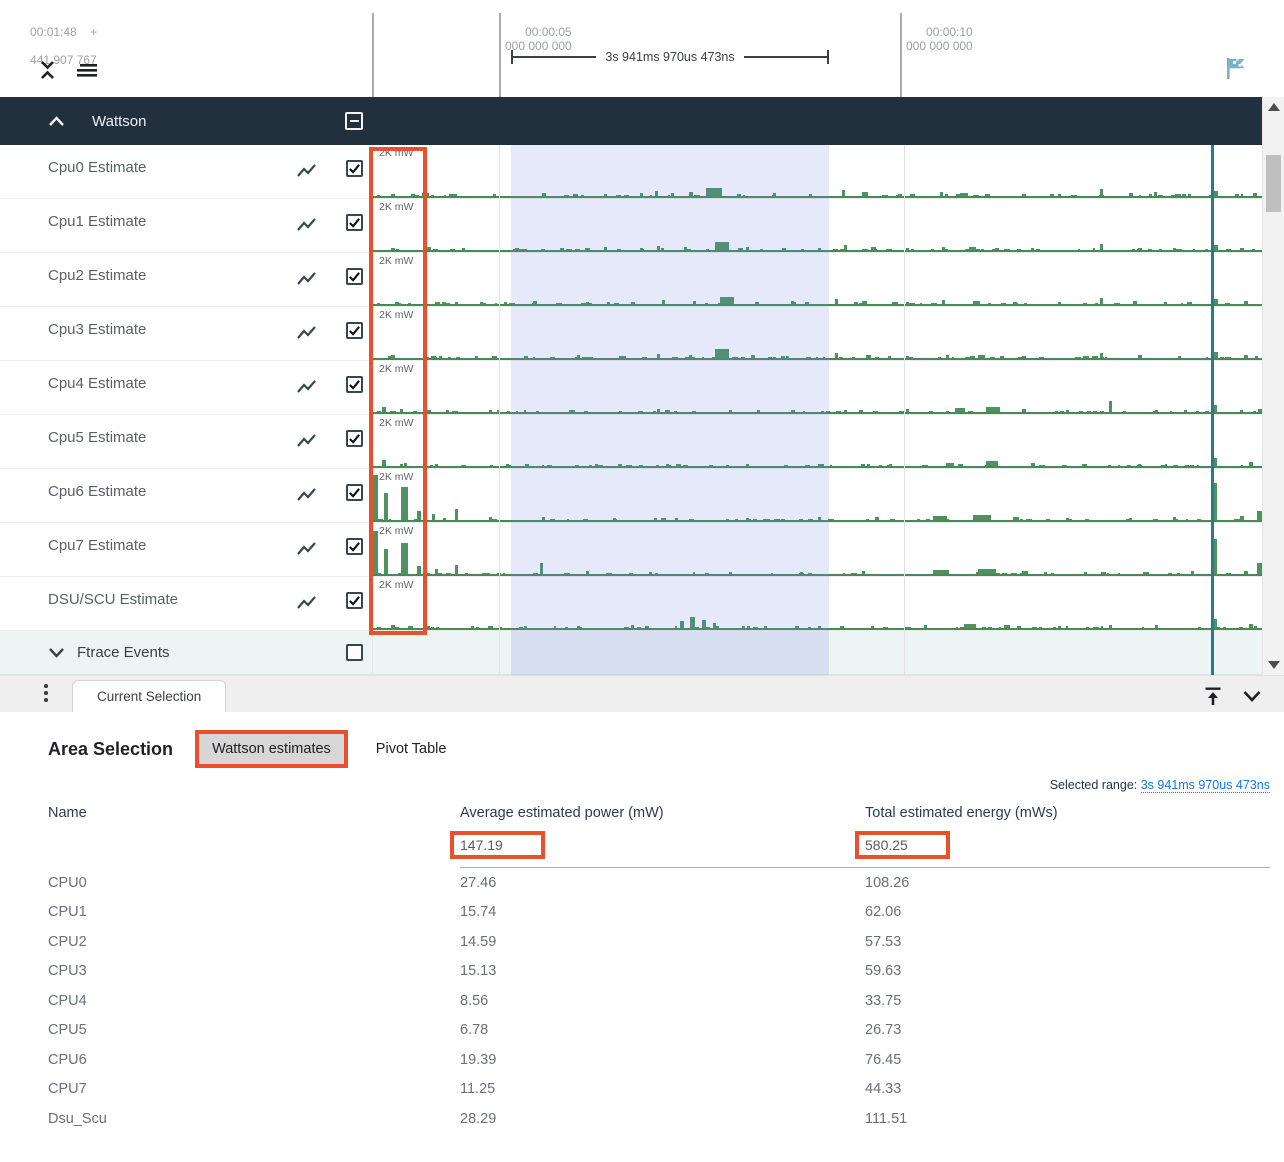 This screenshot has height=1162, width=1284. I want to click on table-totals-row: 147.19 580.25, so click(659, 848).